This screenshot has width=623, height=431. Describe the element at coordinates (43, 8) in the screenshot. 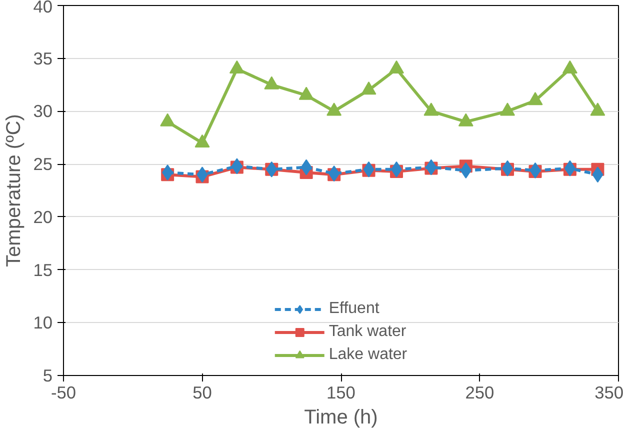

I see `y-tick-label: 40` at that location.